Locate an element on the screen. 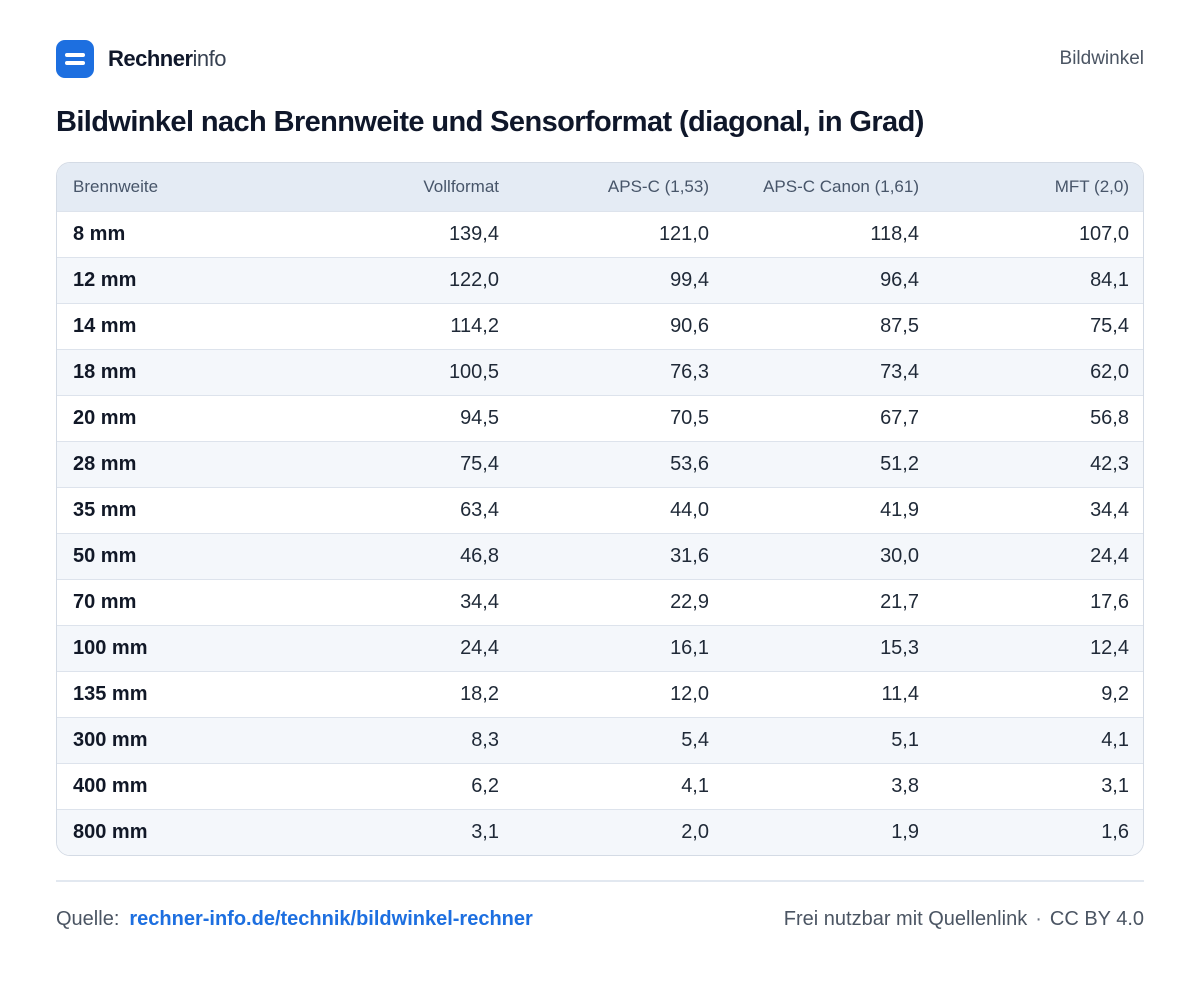  table-row: 18 mm 100,5 76,3 73,4 62,0 is located at coordinates (600, 372).